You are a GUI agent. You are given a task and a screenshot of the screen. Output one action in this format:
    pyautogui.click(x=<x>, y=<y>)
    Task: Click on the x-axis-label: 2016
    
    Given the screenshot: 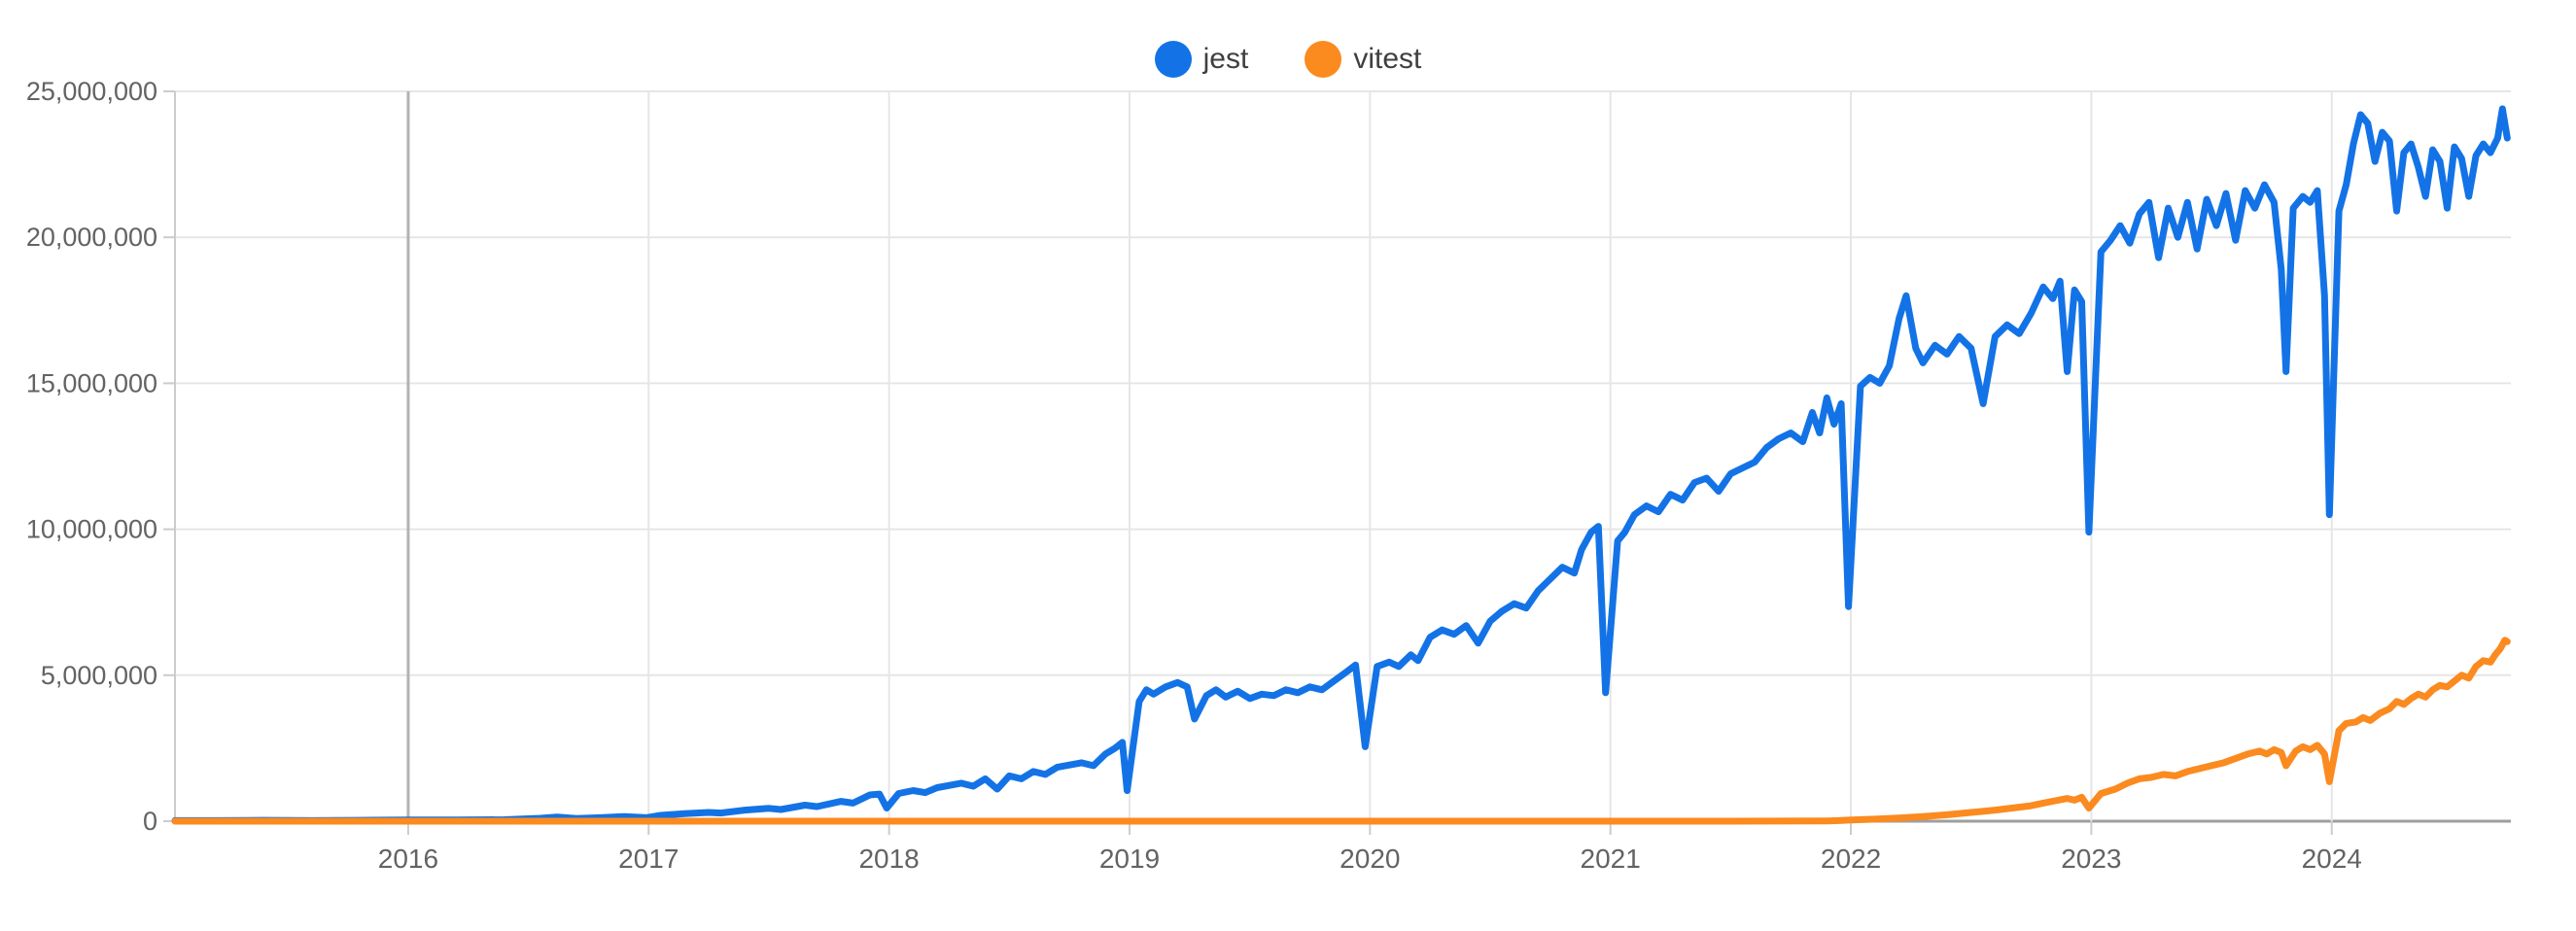 What is the action you would take?
    pyautogui.click(x=408, y=859)
    